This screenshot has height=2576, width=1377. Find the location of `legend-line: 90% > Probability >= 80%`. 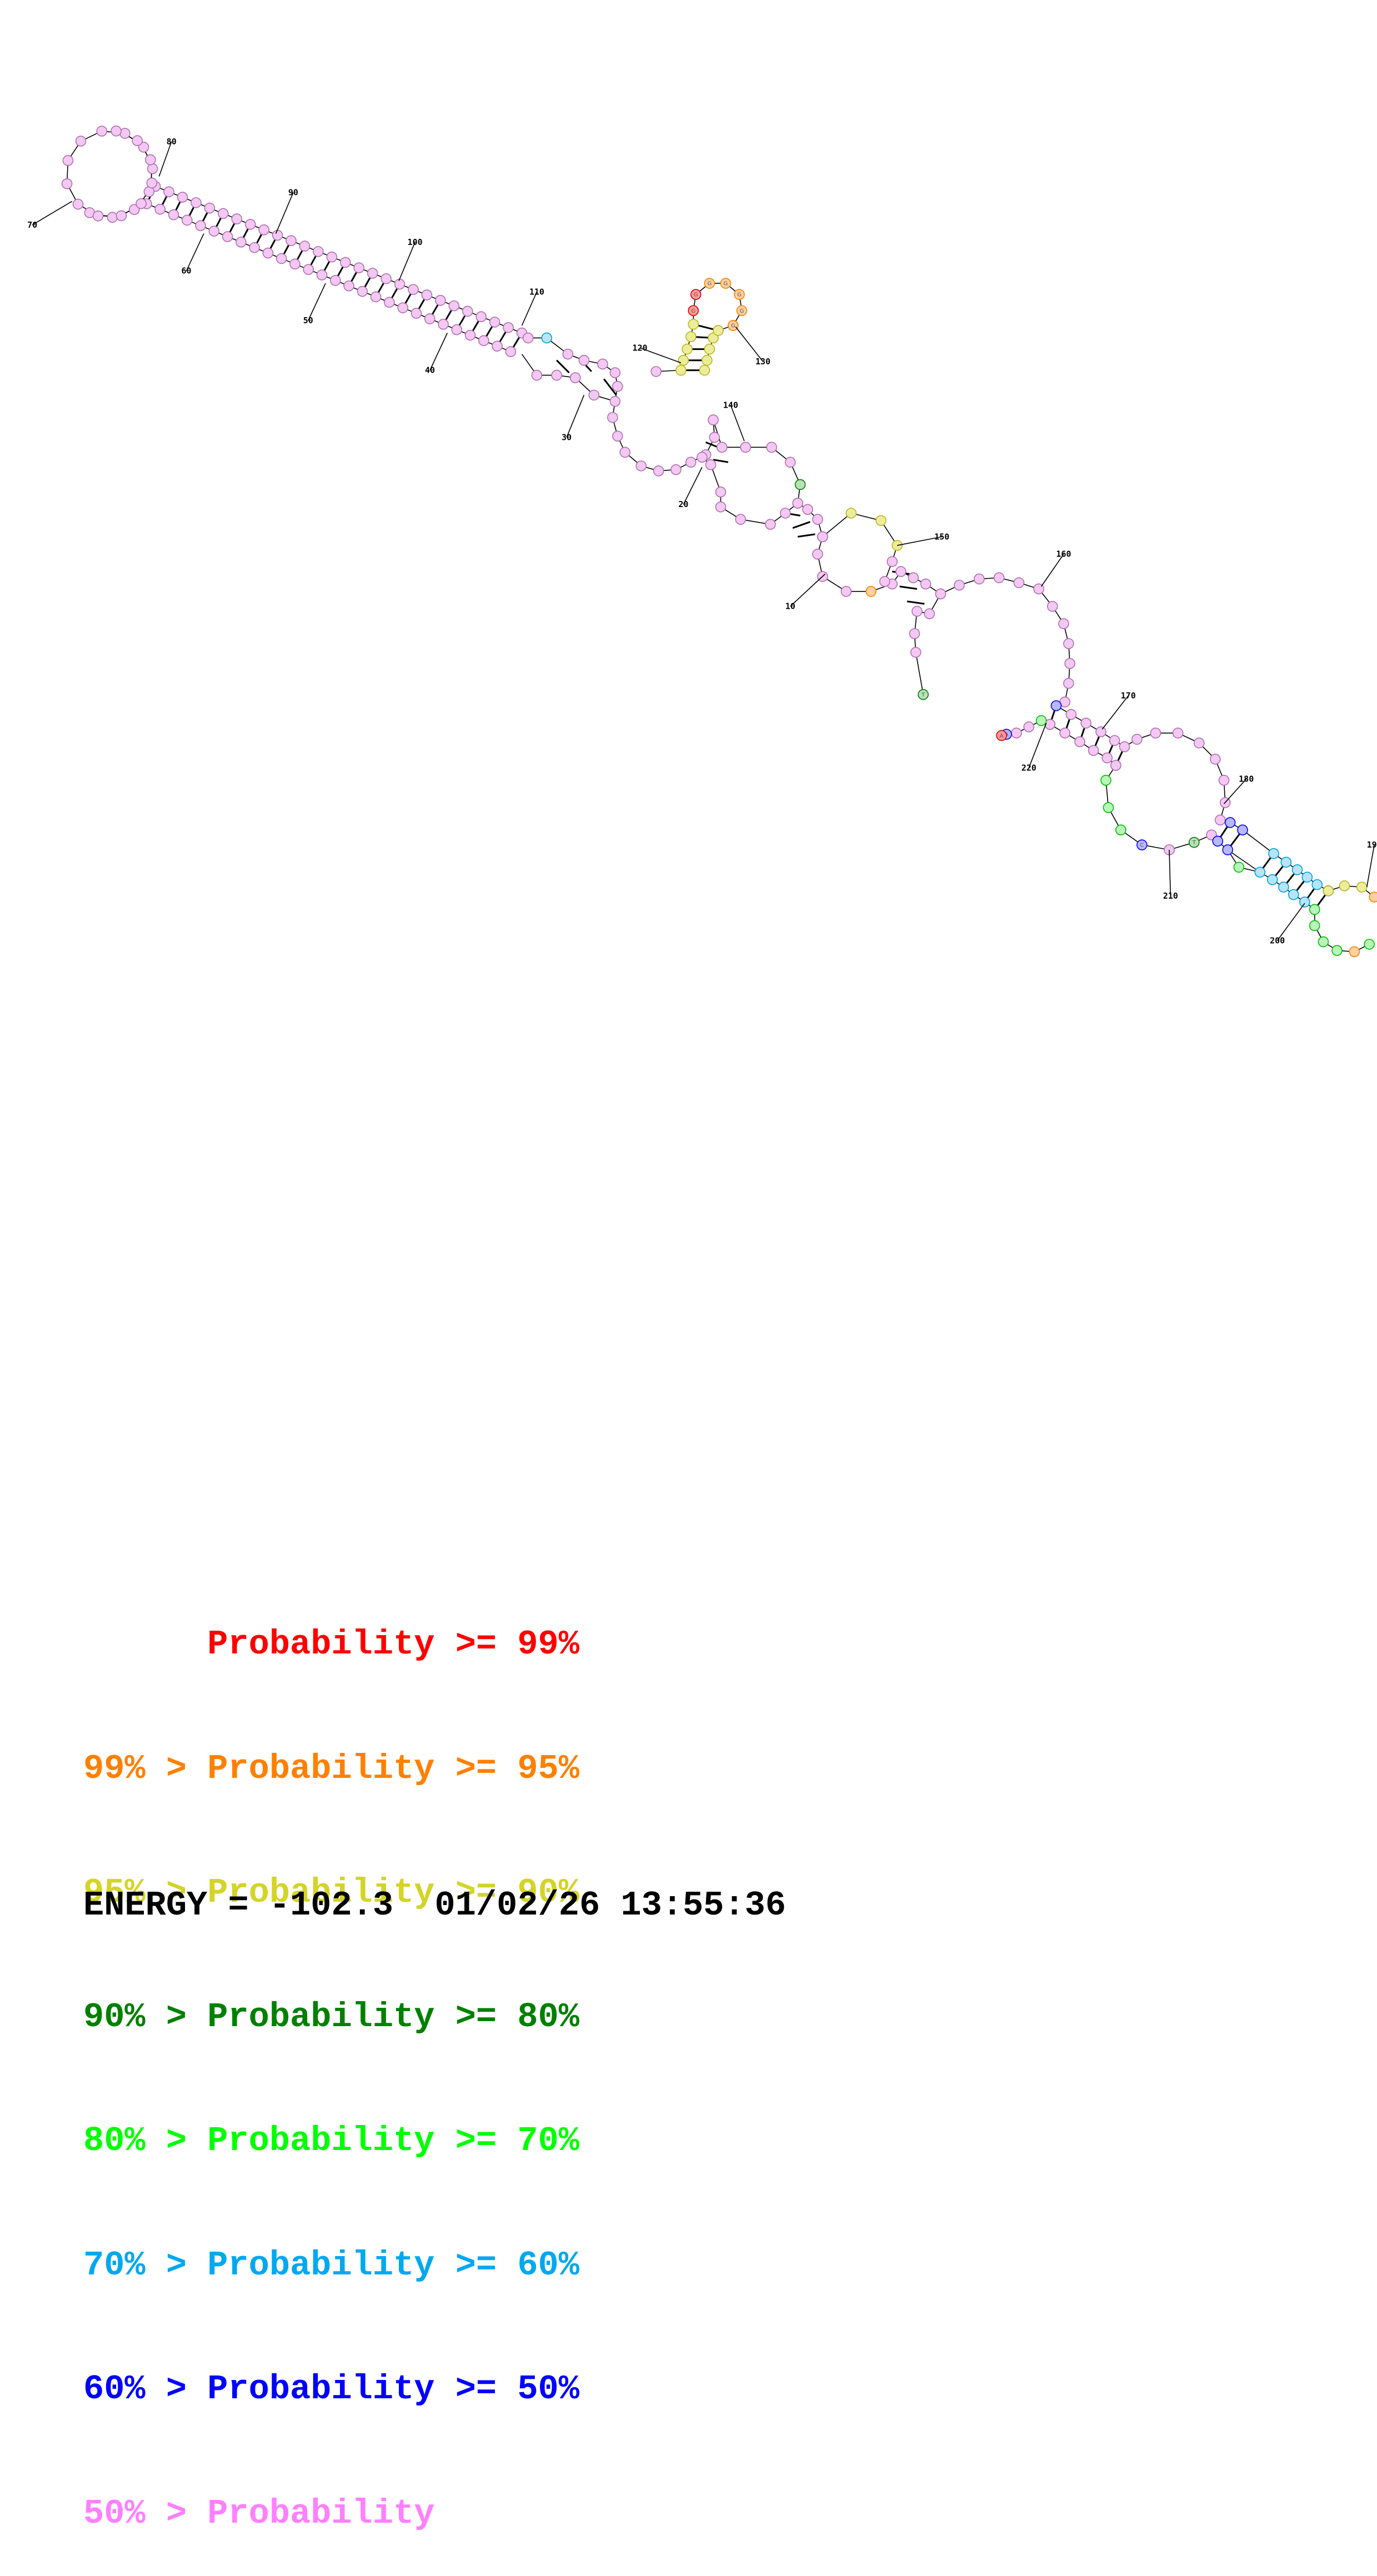

legend-line: 90% > Probability >= 80% is located at coordinates (331, 2017).